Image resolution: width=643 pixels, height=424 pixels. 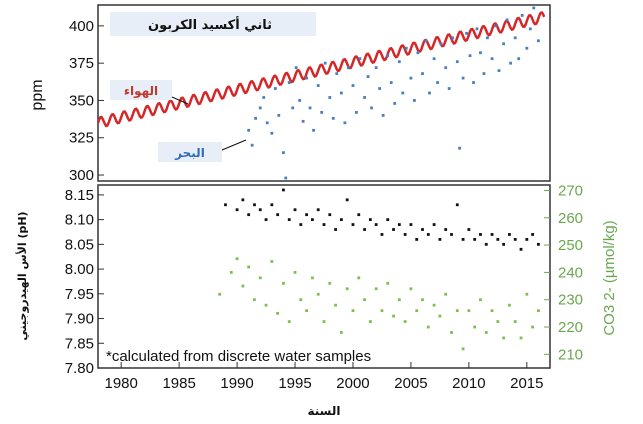 I want to click on top-y-tick-label: 400, so click(x=81, y=26).